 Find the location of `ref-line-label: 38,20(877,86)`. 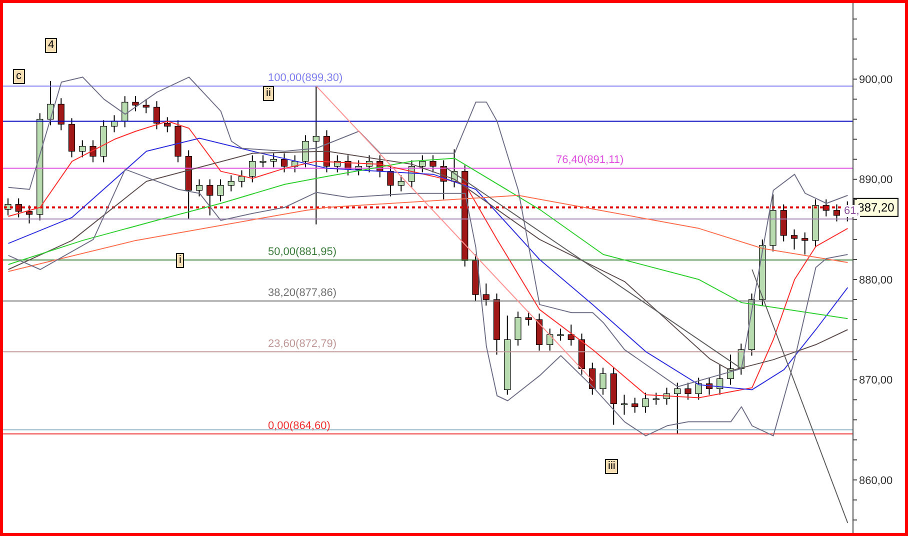

ref-line-label: 38,20(877,86) is located at coordinates (302, 292).